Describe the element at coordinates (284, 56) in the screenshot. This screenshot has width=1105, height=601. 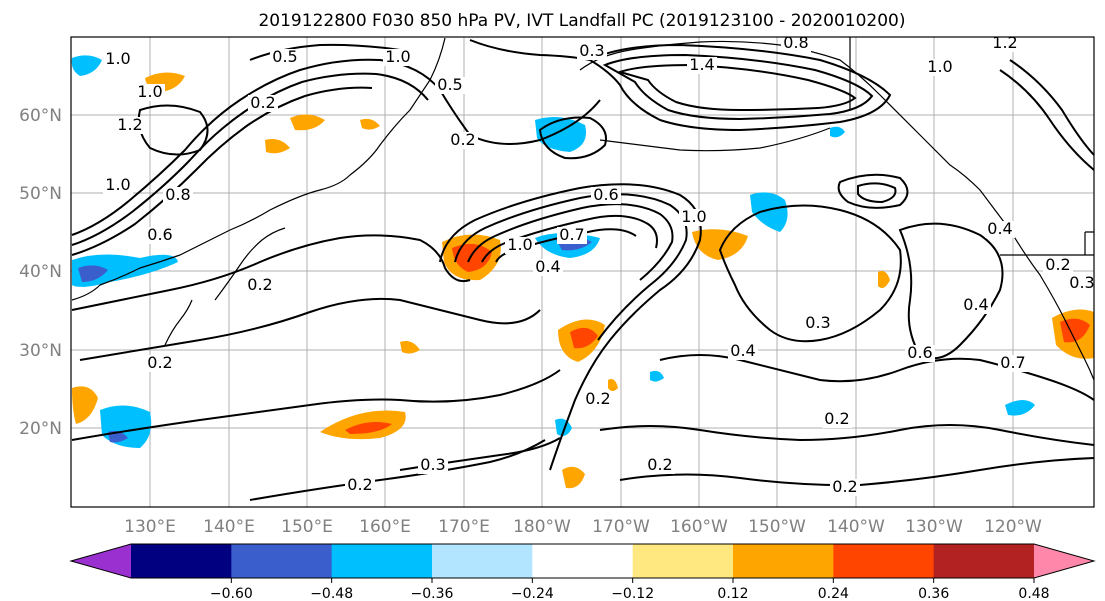
I see `contour-label: 0.5` at that location.